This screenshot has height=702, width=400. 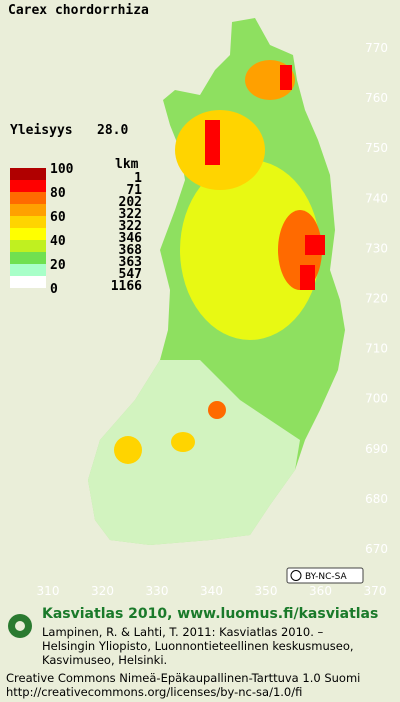 What do you see at coordinates (138, 178) in the screenshot?
I see `legend-count: 1` at bounding box center [138, 178].